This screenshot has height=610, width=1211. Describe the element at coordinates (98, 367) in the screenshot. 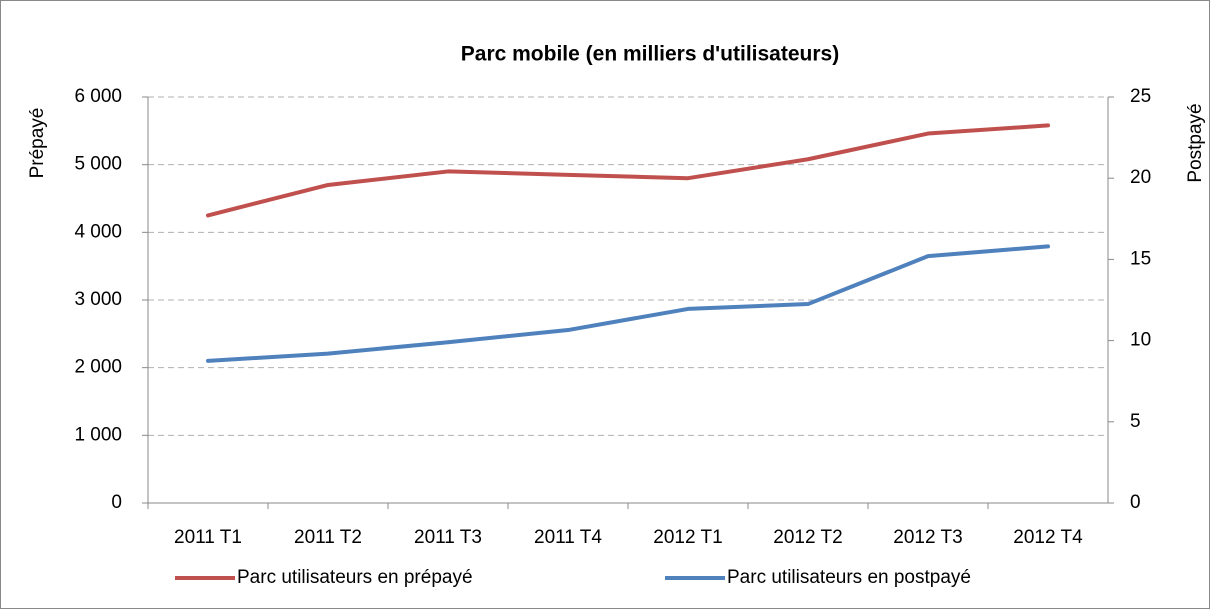

I see `y-tick-label: 2 000` at that location.